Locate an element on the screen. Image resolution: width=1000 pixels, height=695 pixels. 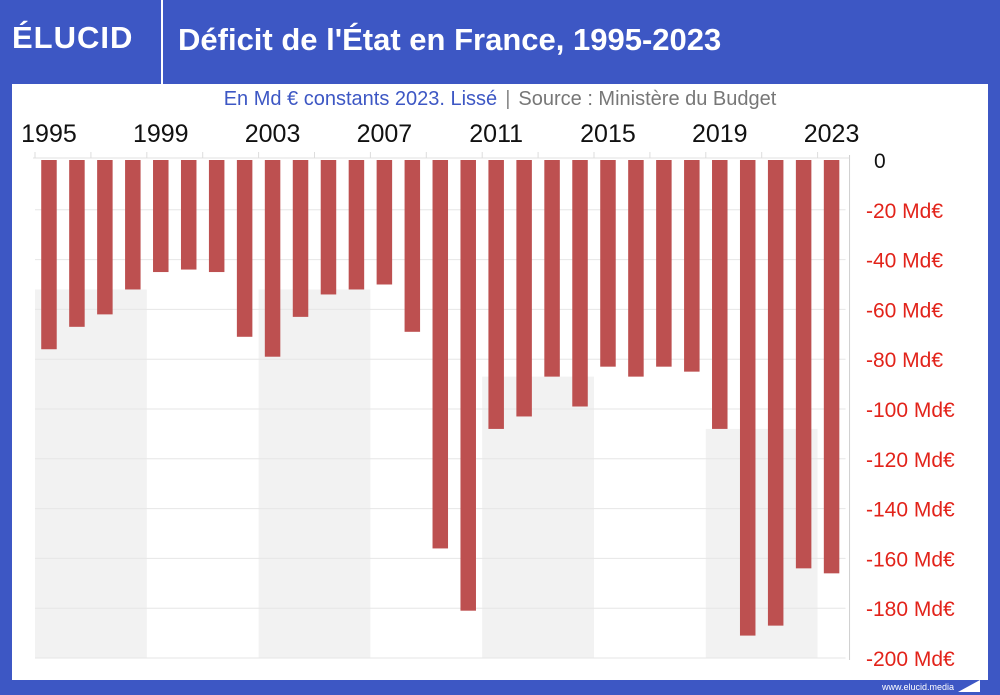
shading-band is located at coordinates (91, 473).